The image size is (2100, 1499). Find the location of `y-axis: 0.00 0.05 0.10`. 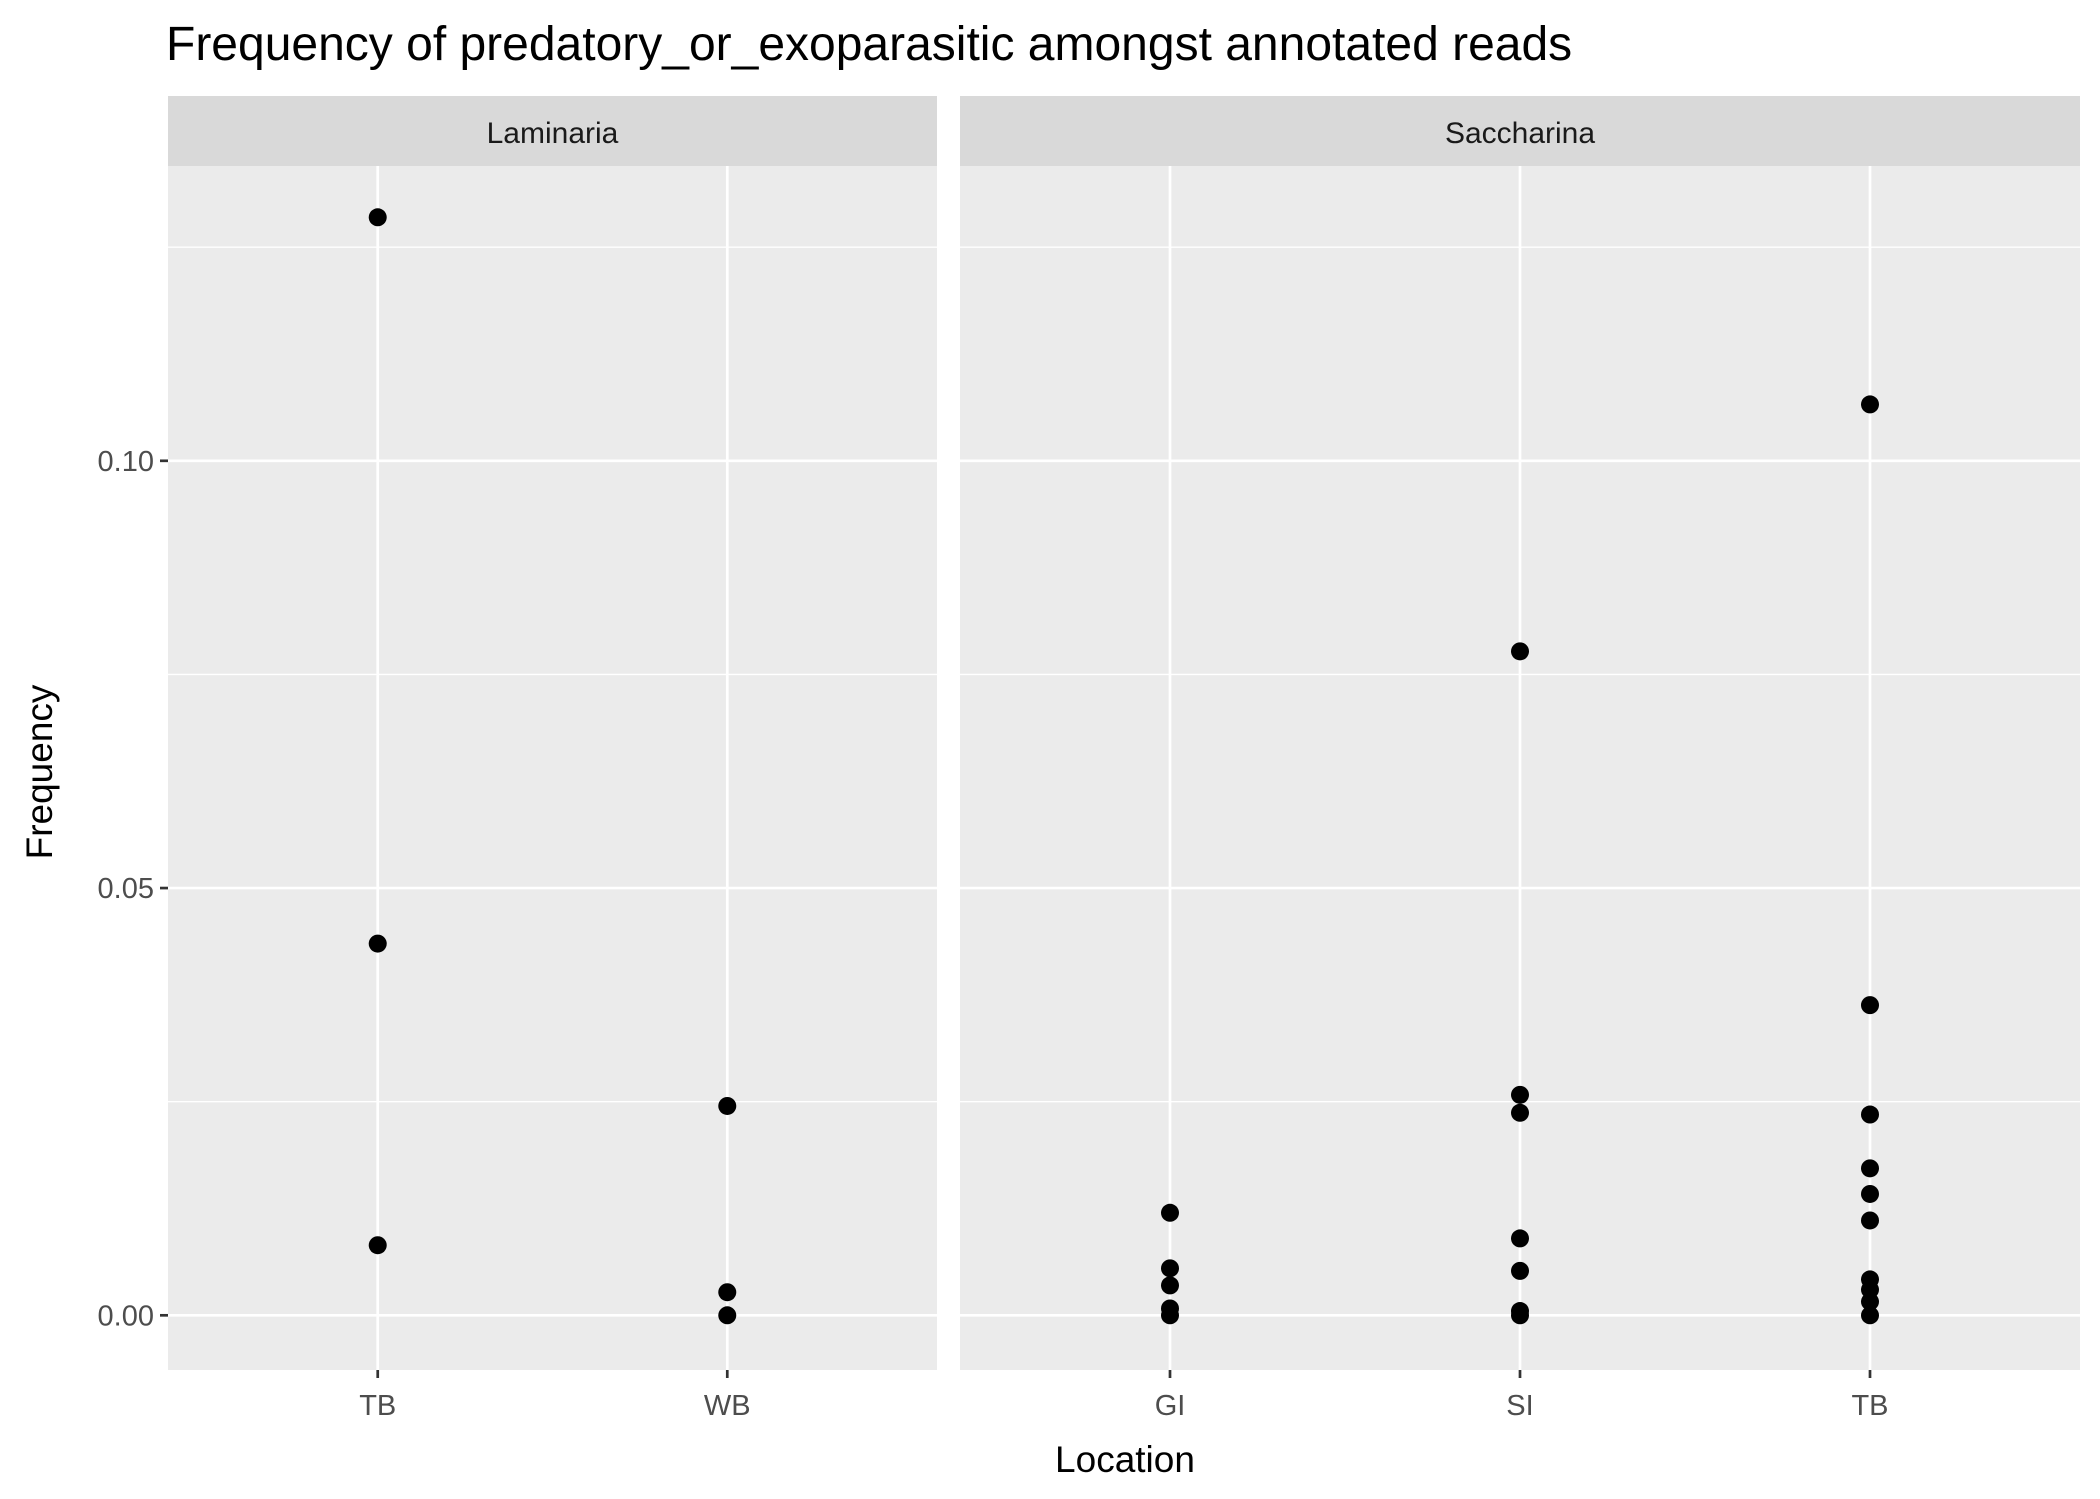

y-axis: 0.00 0.05 0.10 is located at coordinates (133, 889).